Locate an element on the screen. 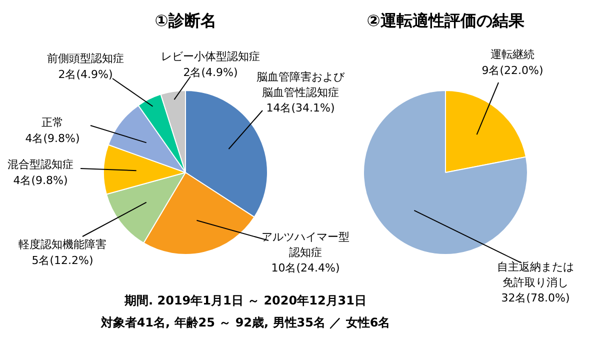 Image resolution: width=600 pixels, height=338 pixels. data-label: 5名(12.2%) is located at coordinates (63, 260).